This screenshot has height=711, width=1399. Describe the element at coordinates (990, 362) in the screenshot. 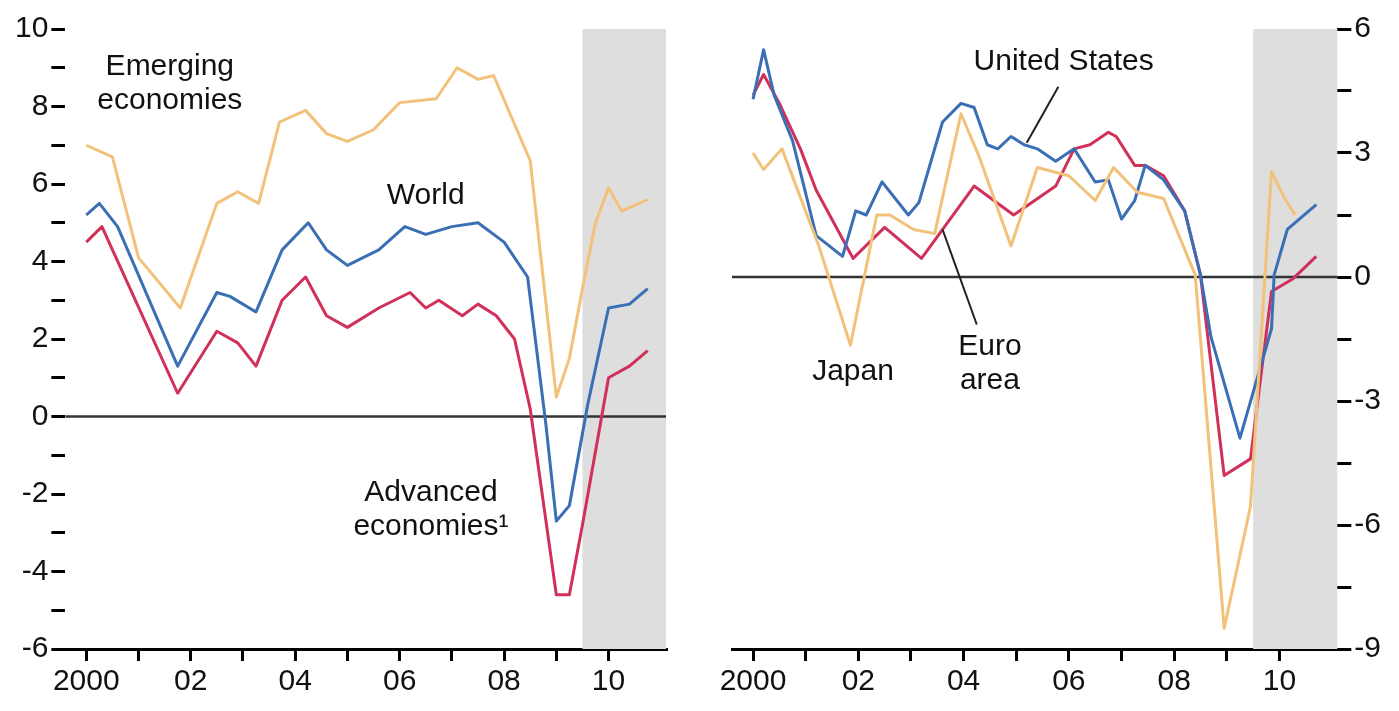

I see `text: Euro area` at that location.